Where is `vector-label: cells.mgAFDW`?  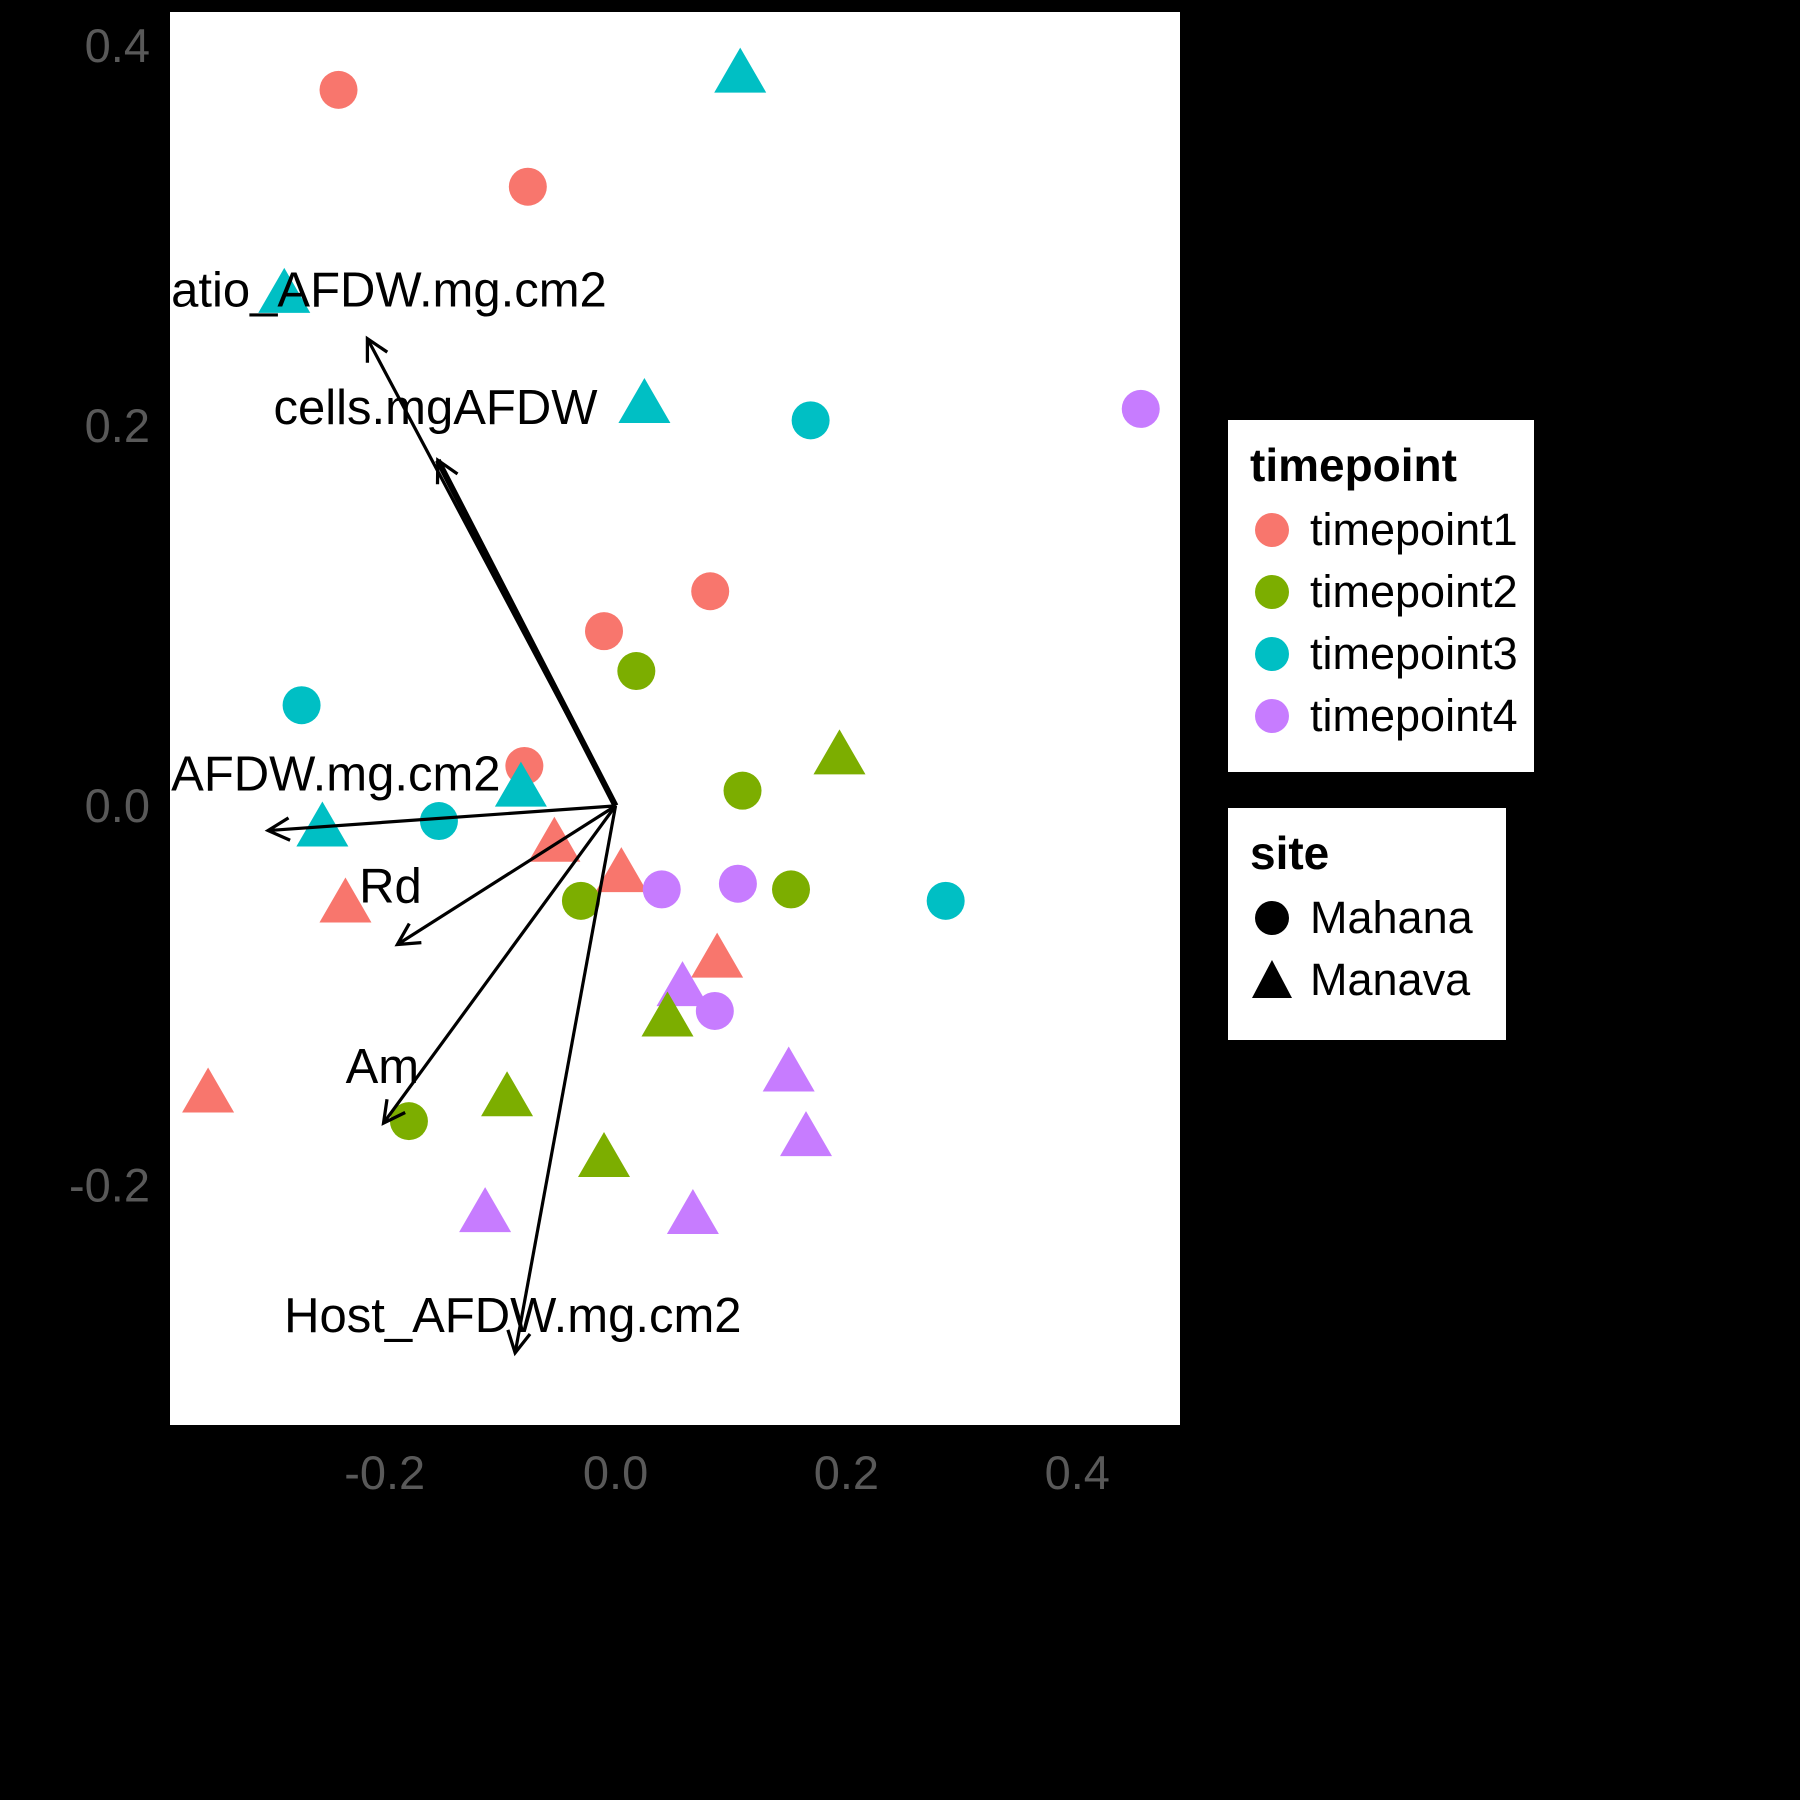
vector-label: cells.mgAFDW is located at coordinates (436, 408).